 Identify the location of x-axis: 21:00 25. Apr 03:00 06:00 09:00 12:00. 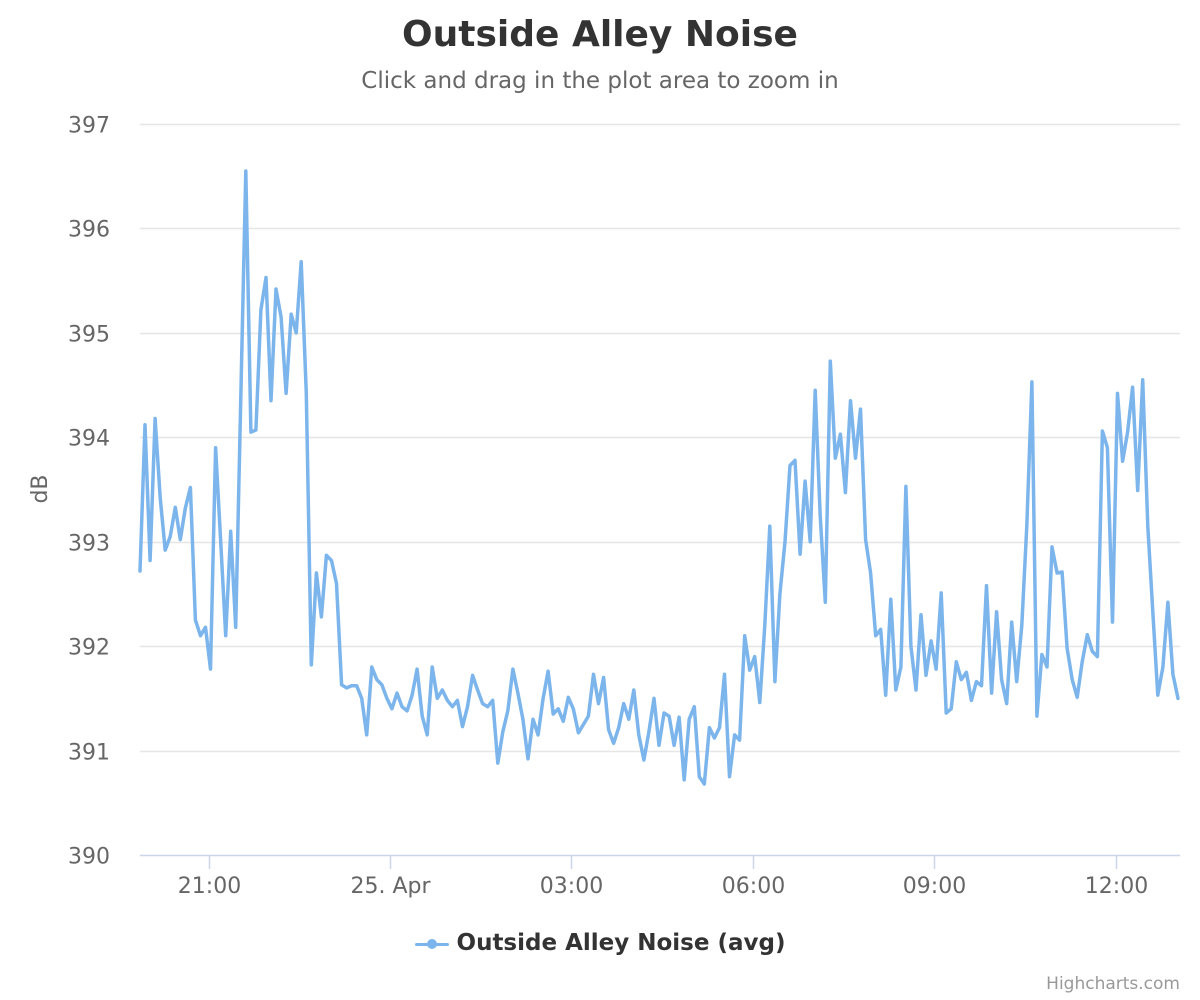
(660, 876).